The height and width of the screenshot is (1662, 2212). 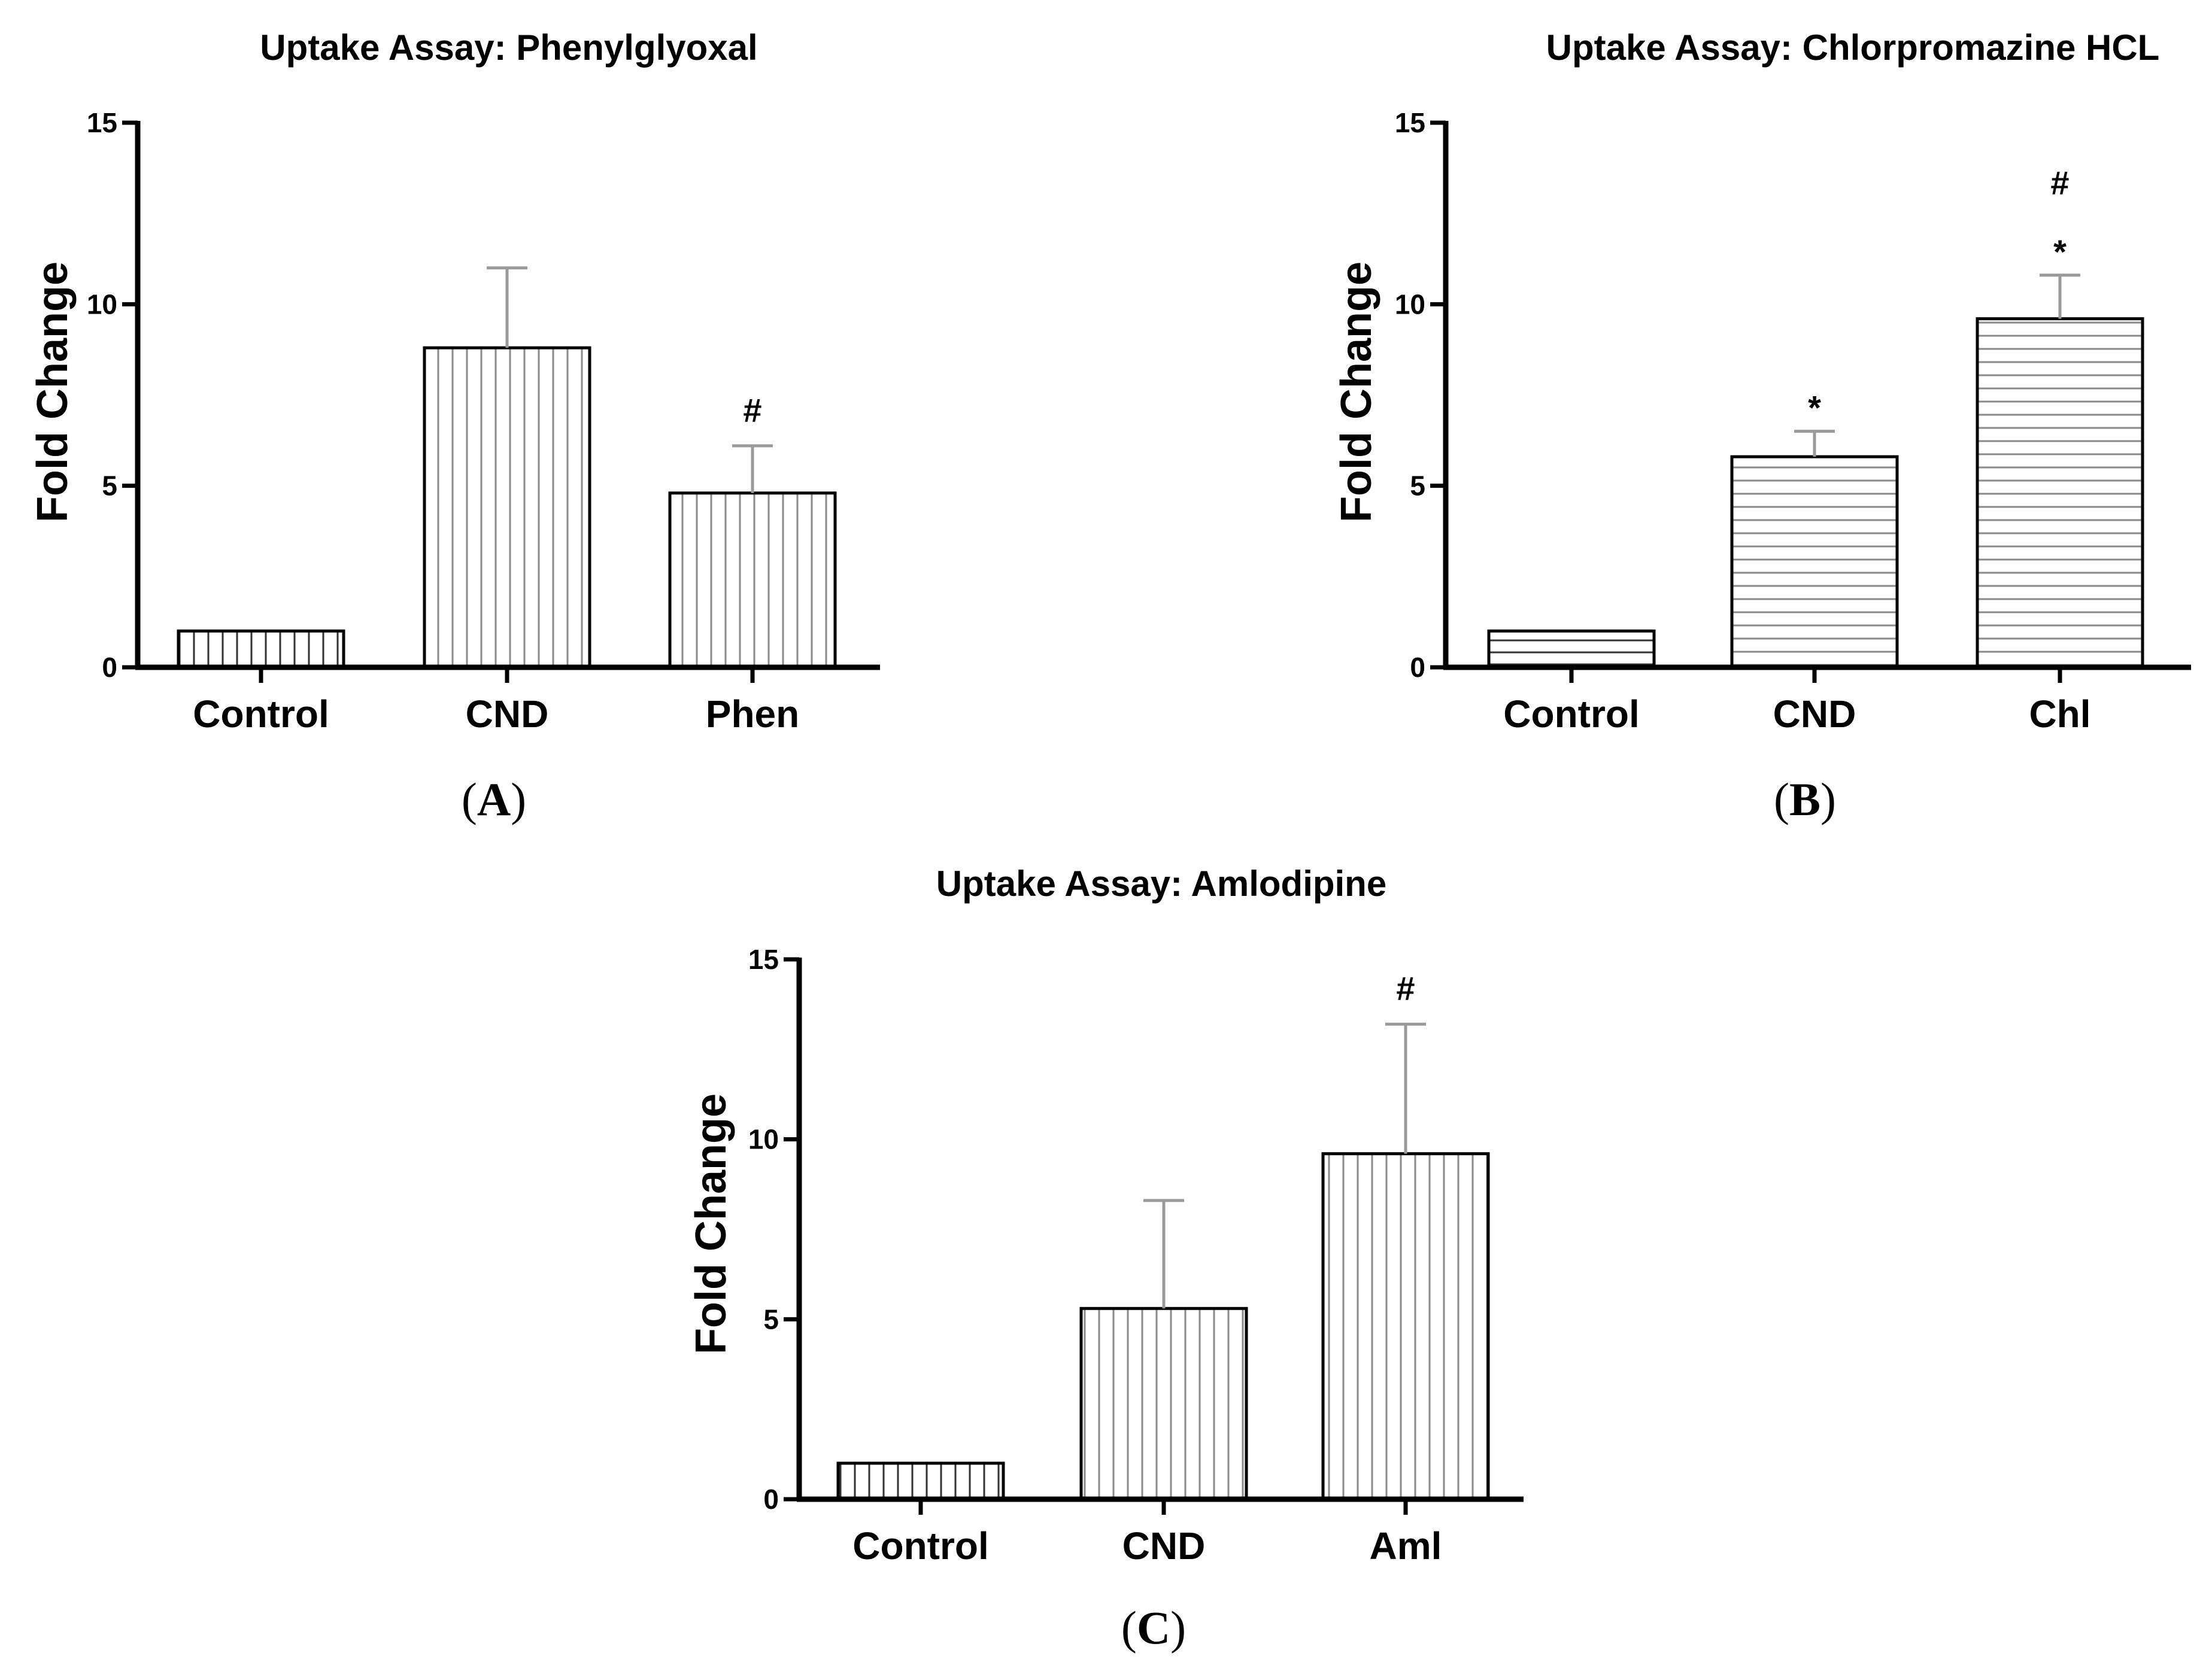 What do you see at coordinates (1853, 48) in the screenshot?
I see `chart-title: Uptake Assay: Chlorpromazine HCL` at bounding box center [1853, 48].